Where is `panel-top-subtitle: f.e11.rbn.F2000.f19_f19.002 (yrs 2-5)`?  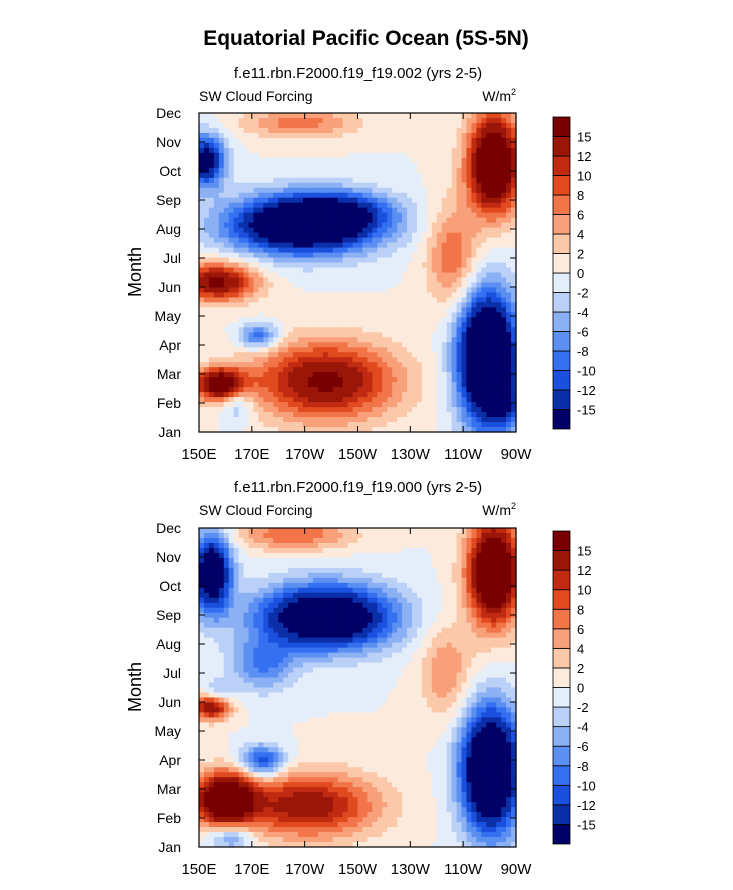
panel-top-subtitle: f.e11.rbn.F2000.f19_f19.002 (yrs 2-5) is located at coordinates (358, 73).